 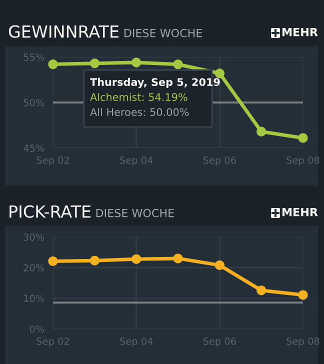 I want to click on annotation: Alchemist: 54.19%, so click(x=139, y=97).